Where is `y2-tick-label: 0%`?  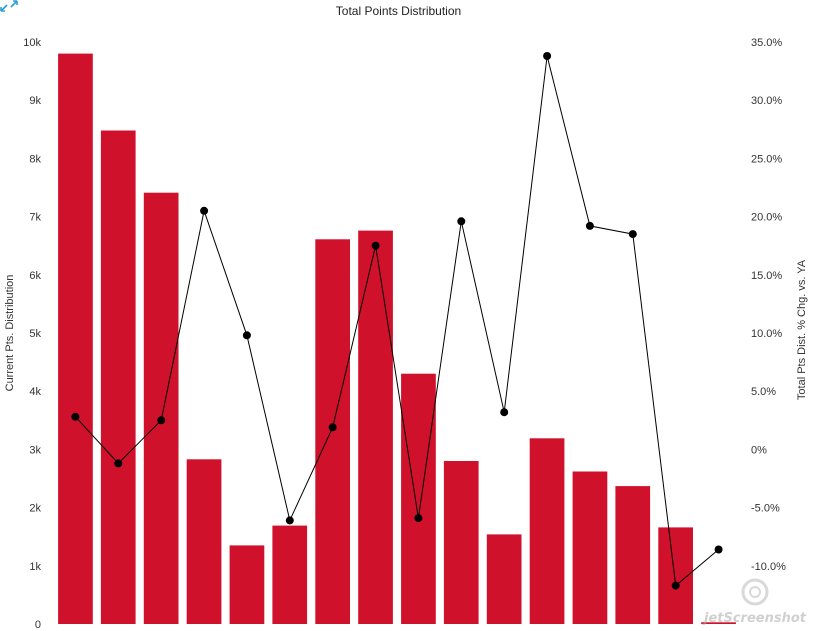 y2-tick-label: 0% is located at coordinates (759, 450).